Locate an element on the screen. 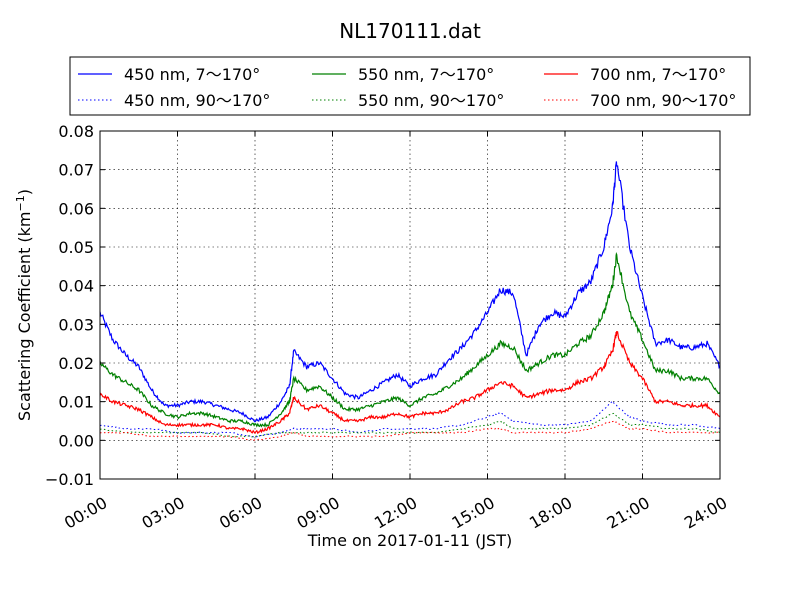  x-tick-label: 24:00 is located at coordinates (705, 513).